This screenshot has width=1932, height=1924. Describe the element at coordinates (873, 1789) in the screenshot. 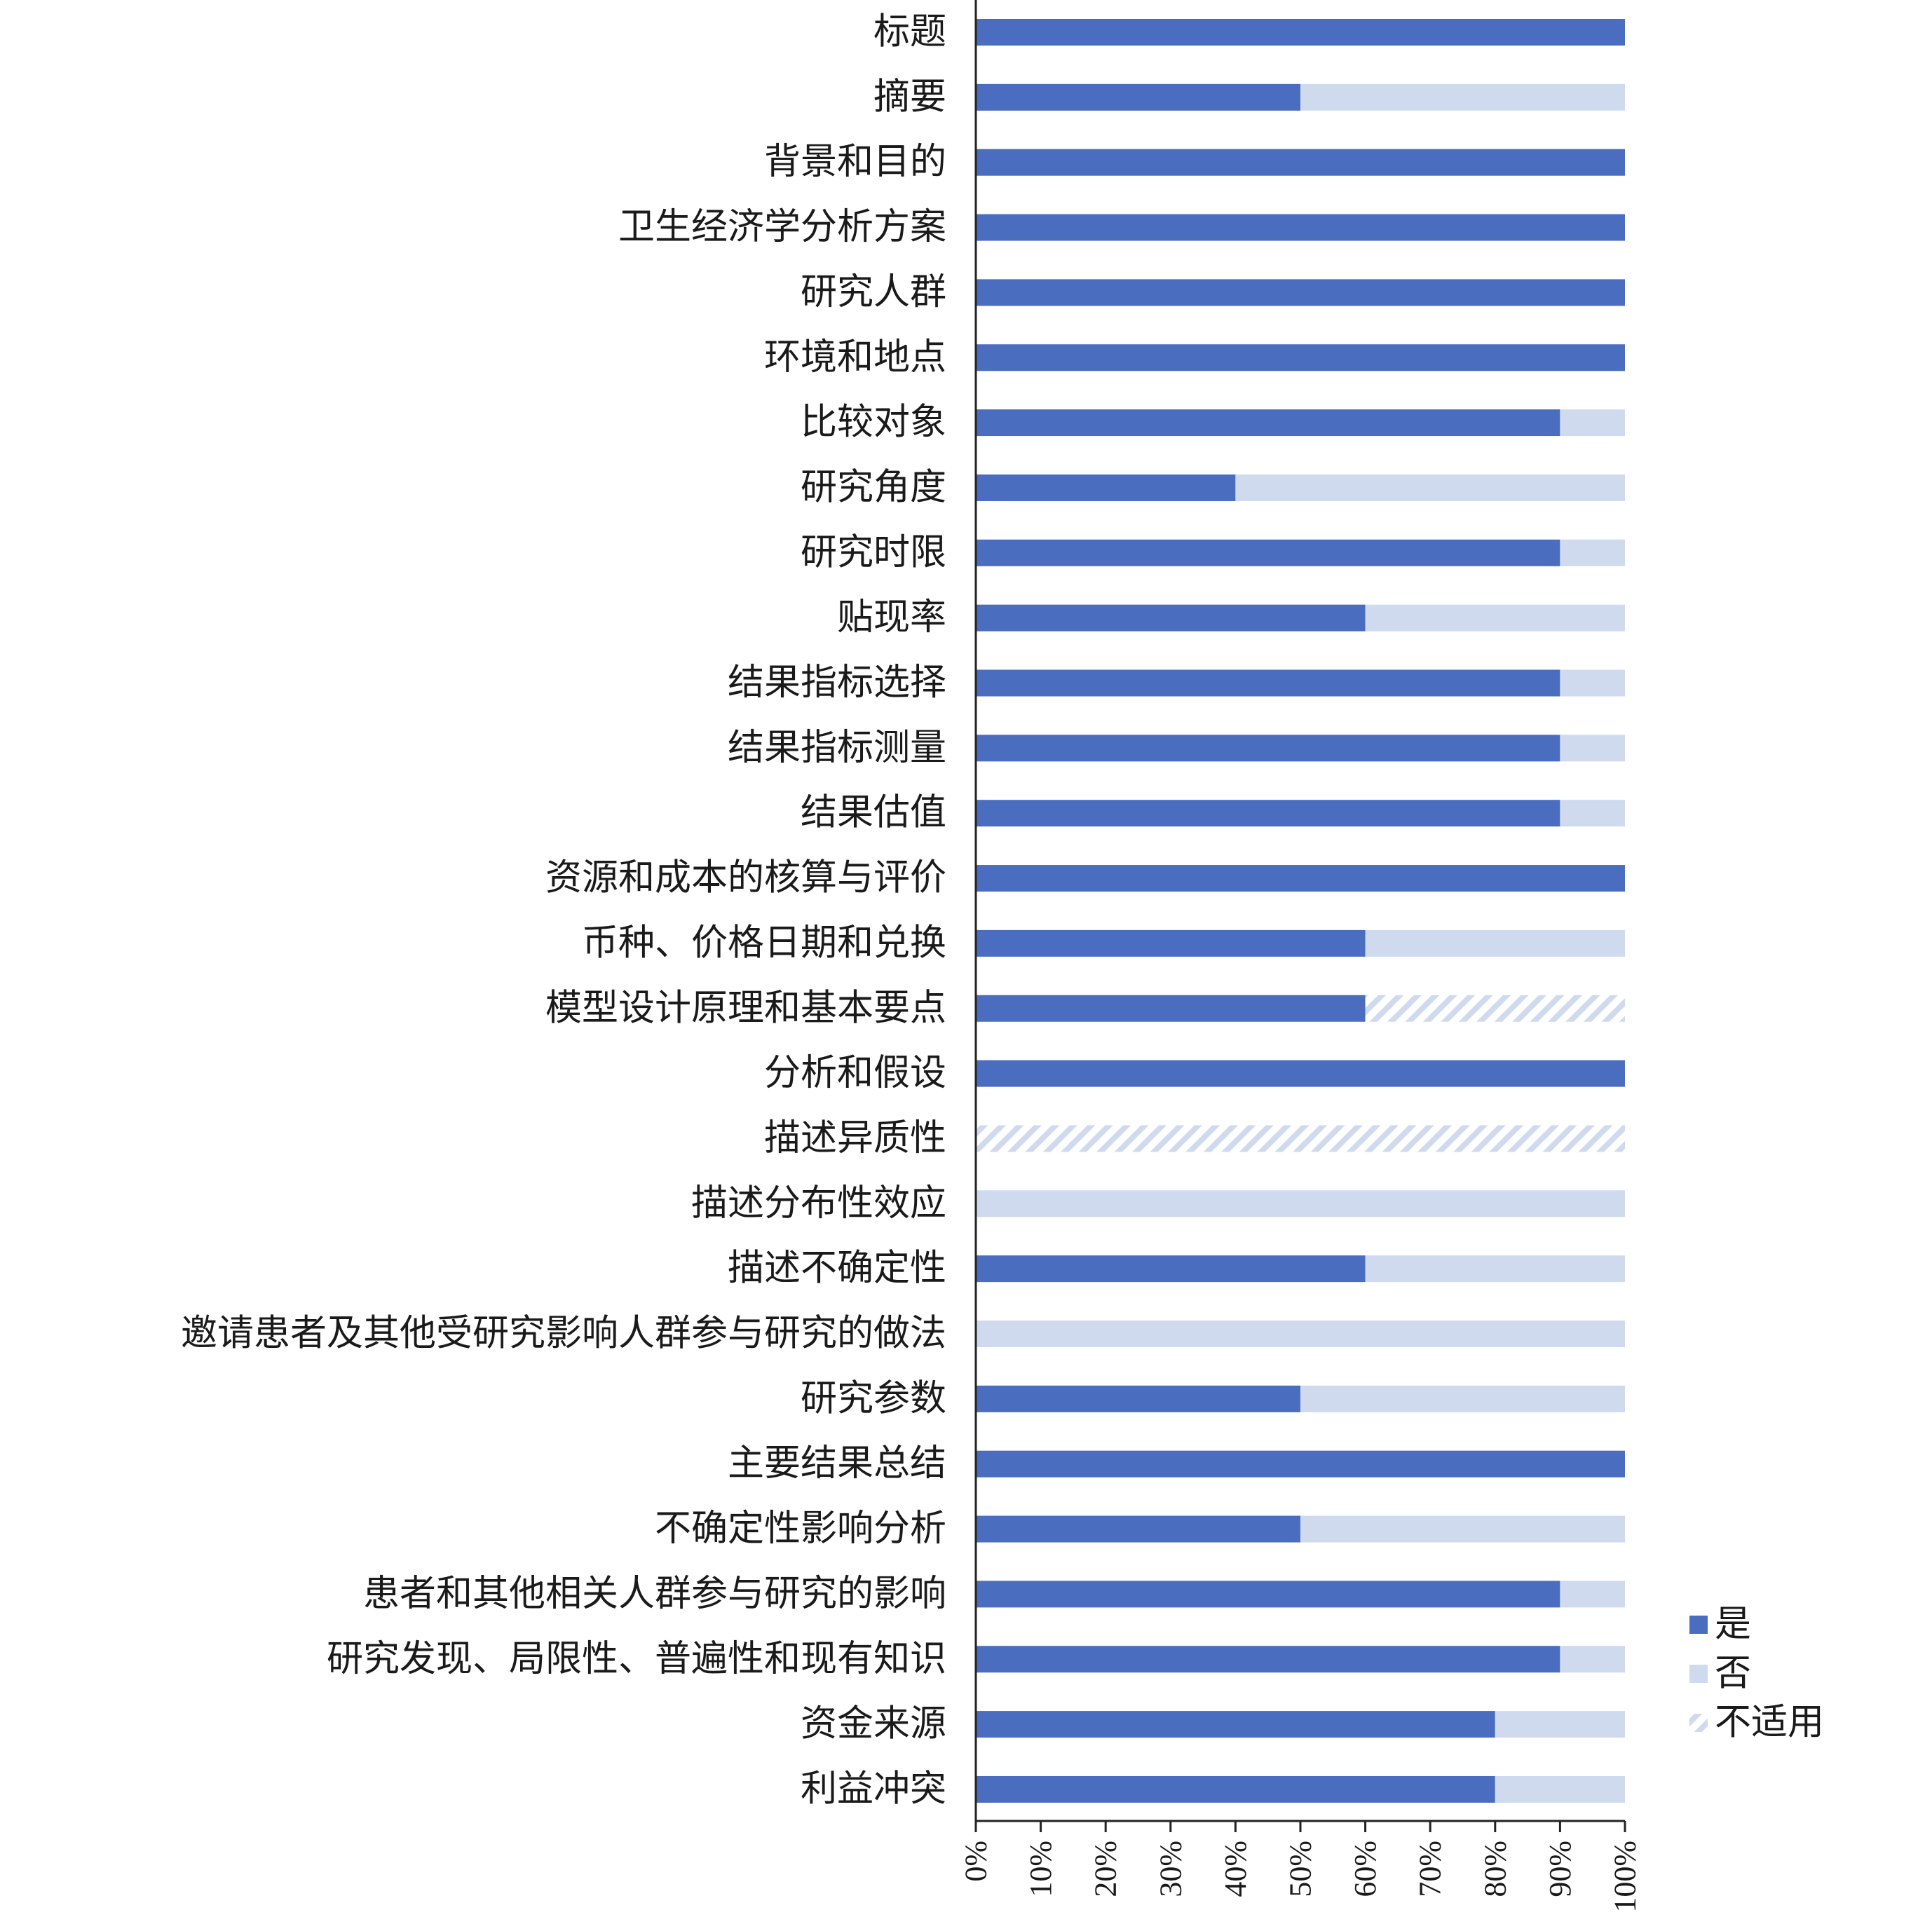

I see `category-label: 利益冲突` at that location.